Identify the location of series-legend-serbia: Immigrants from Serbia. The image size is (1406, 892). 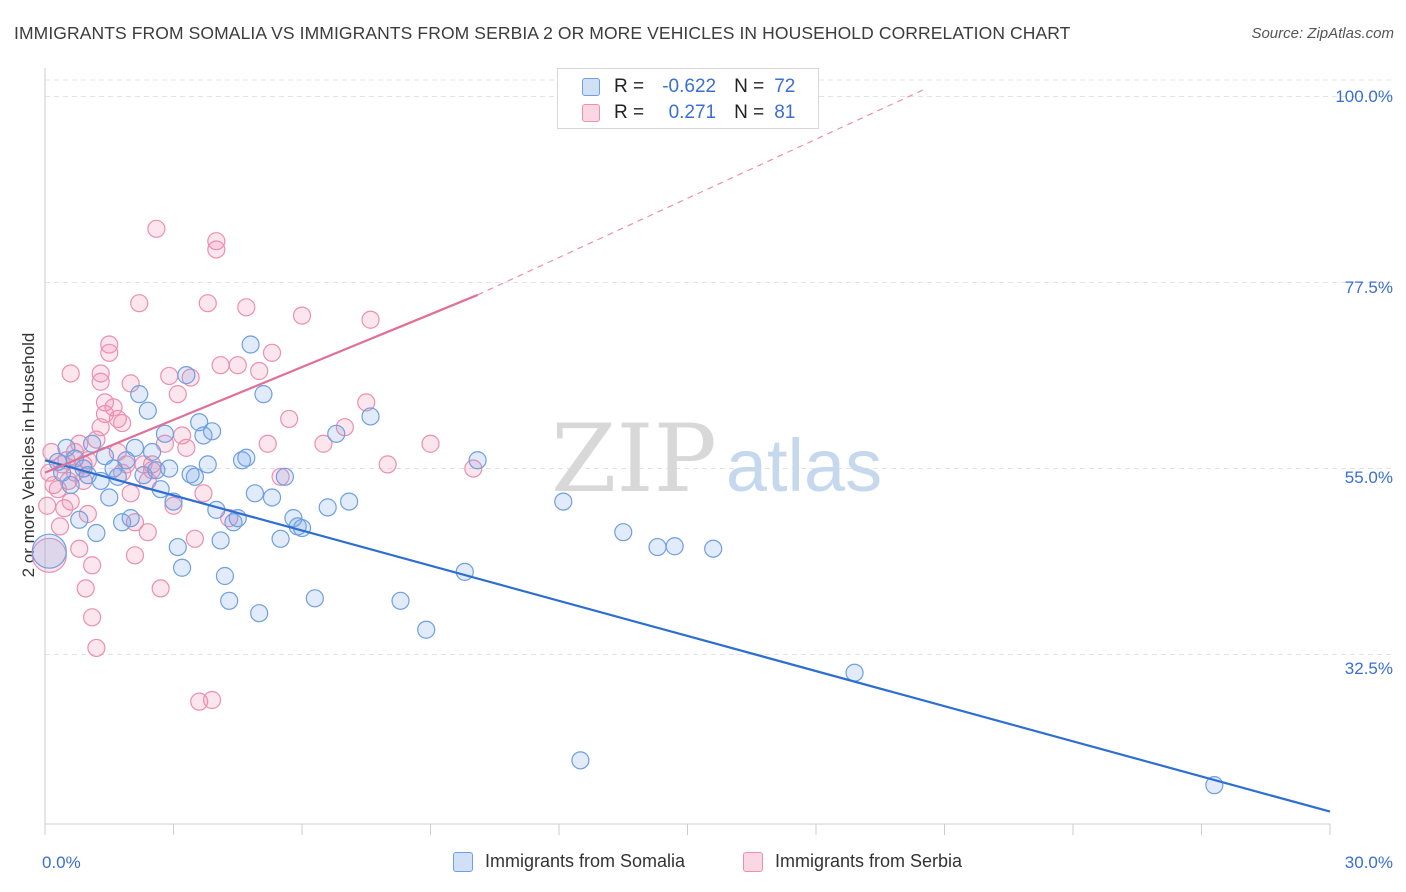
(852, 861).